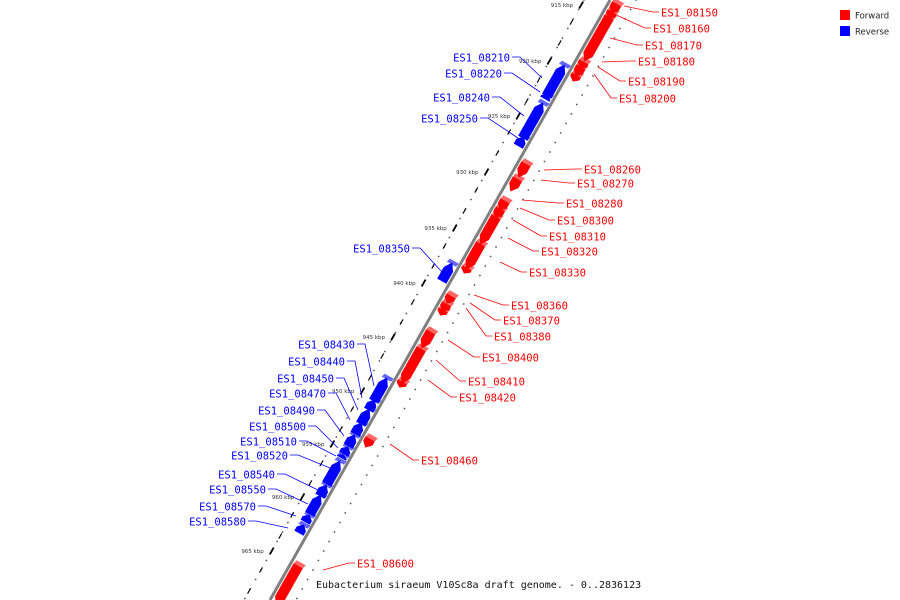 This screenshot has height=600, width=900. I want to click on gene-label-ES1_08400: ES1_08400, so click(510, 359).